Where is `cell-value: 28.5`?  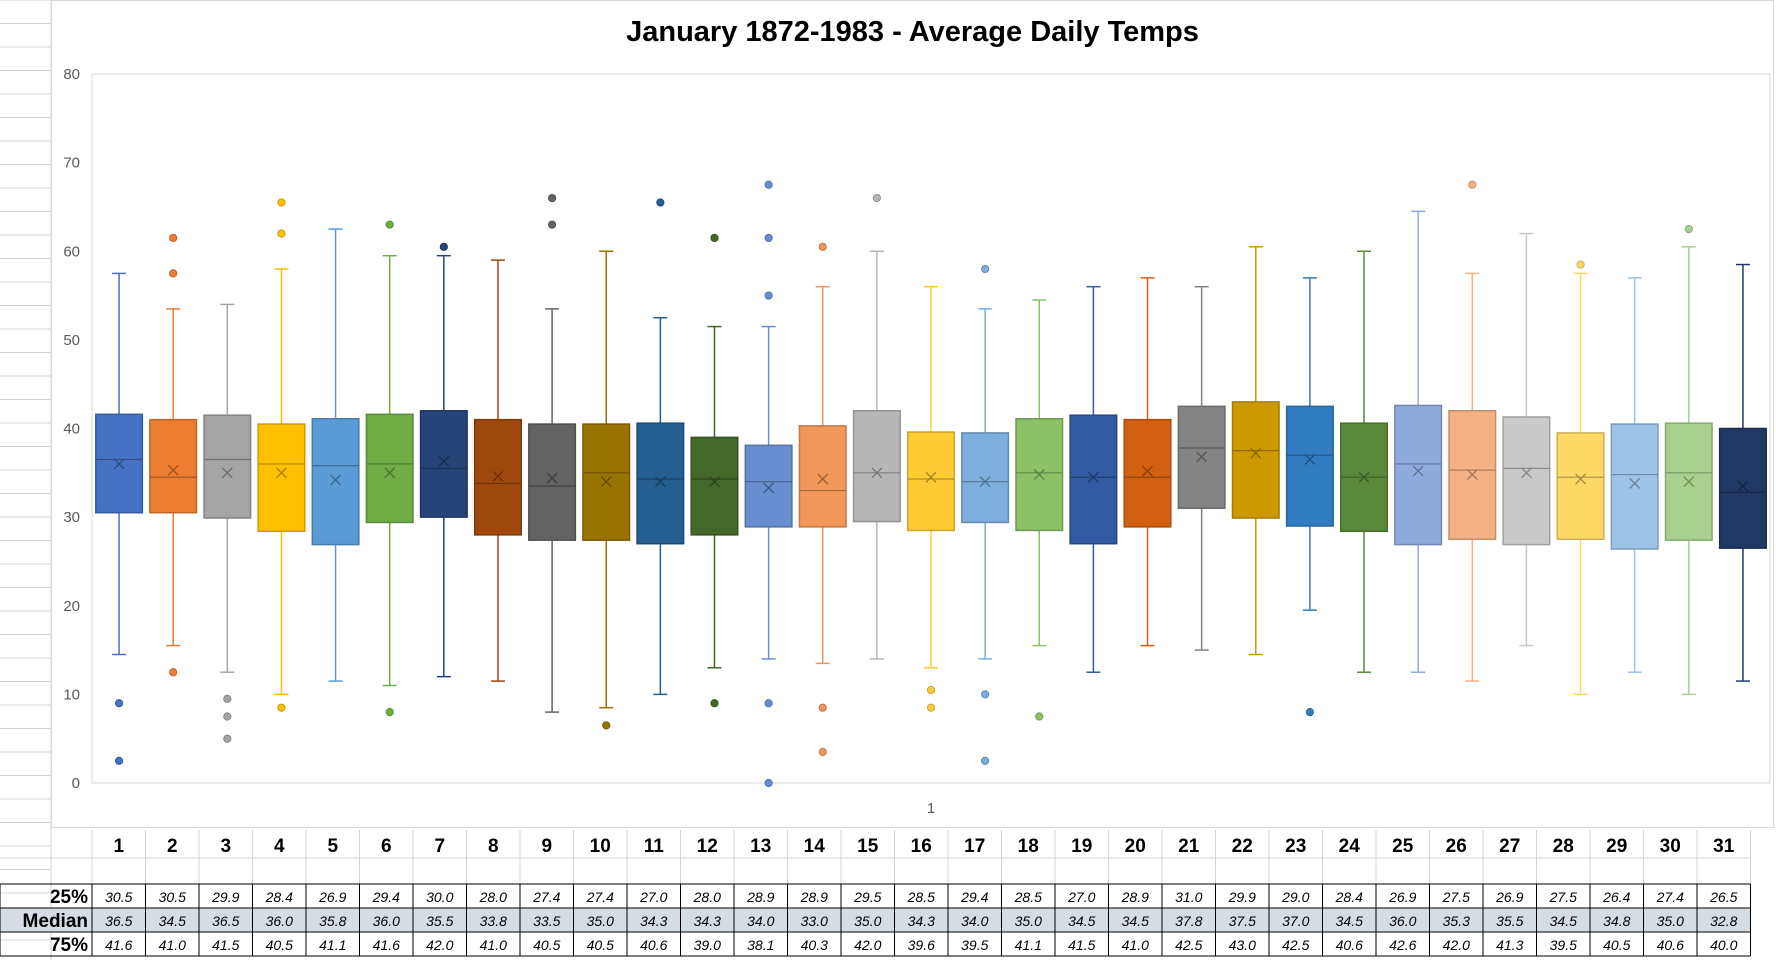
cell-value: 28.5 is located at coordinates (1028, 897).